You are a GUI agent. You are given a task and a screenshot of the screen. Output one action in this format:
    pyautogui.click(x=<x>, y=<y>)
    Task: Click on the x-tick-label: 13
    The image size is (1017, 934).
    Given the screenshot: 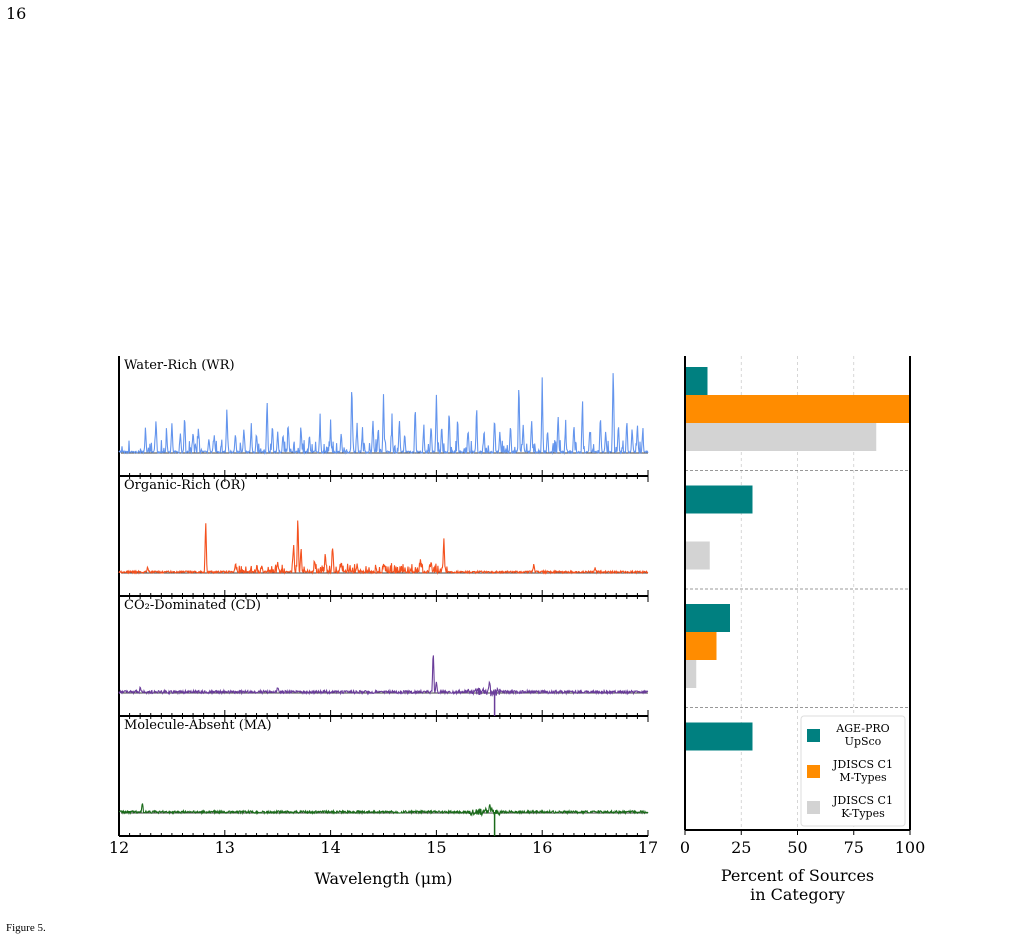 What is the action you would take?
    pyautogui.click(x=225, y=847)
    